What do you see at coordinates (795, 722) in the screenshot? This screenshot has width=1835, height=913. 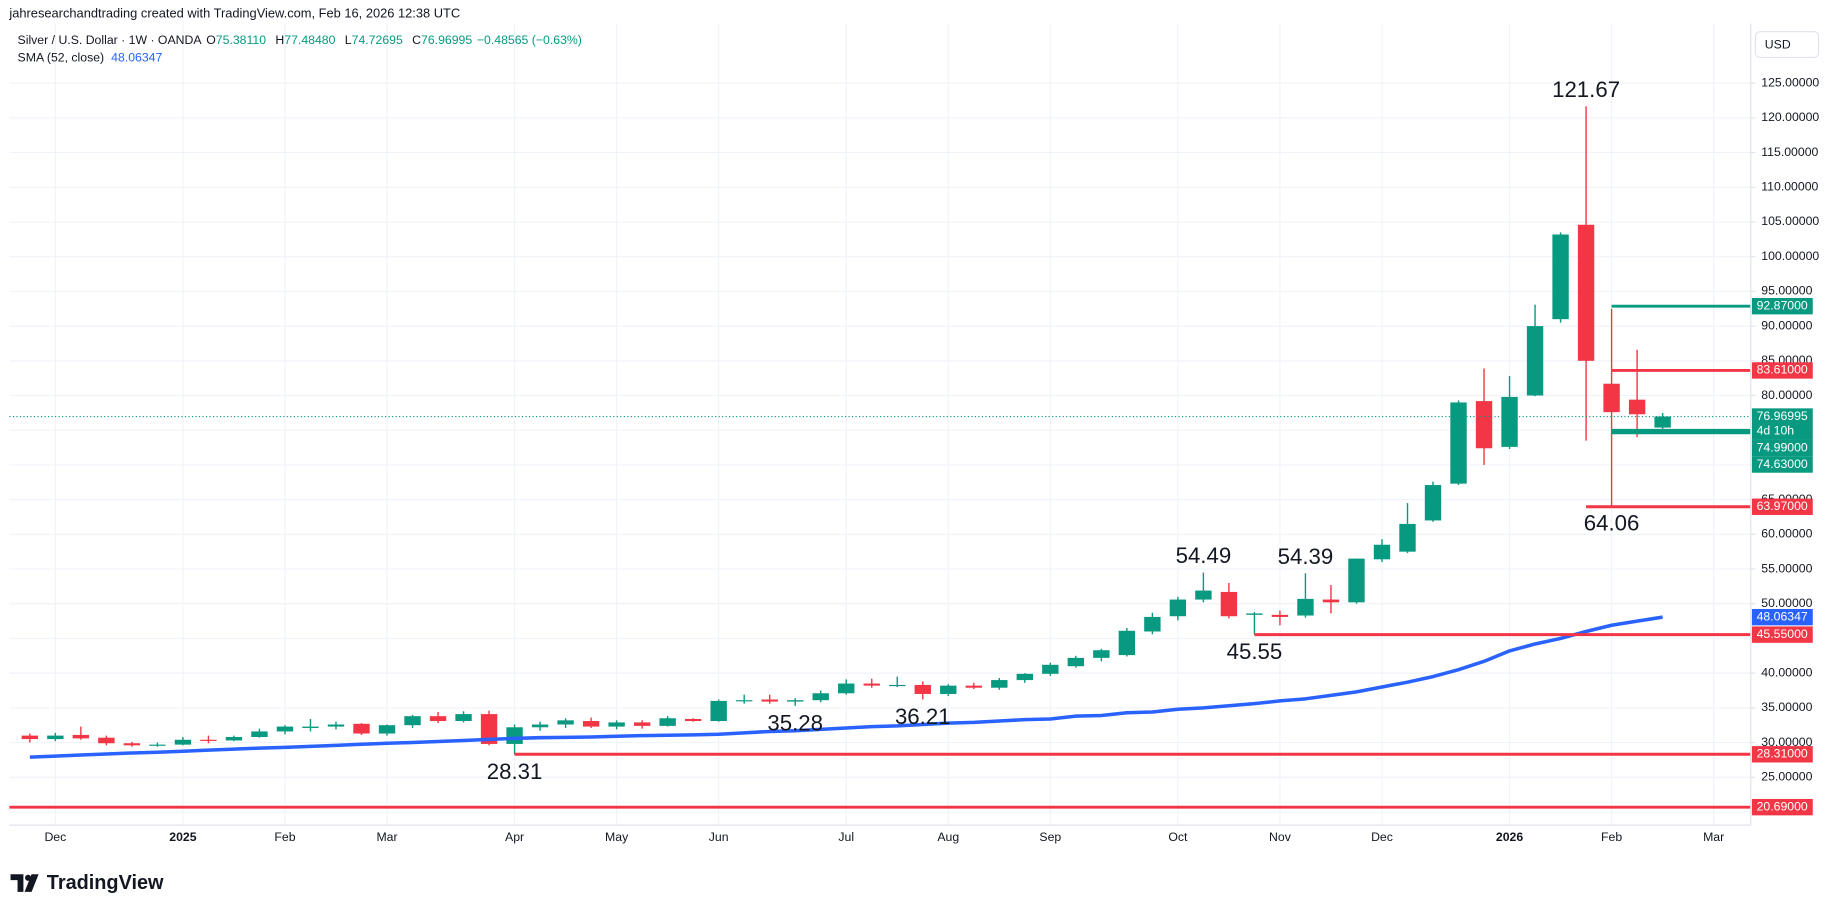 I see `price-annotation: 35.28` at bounding box center [795, 722].